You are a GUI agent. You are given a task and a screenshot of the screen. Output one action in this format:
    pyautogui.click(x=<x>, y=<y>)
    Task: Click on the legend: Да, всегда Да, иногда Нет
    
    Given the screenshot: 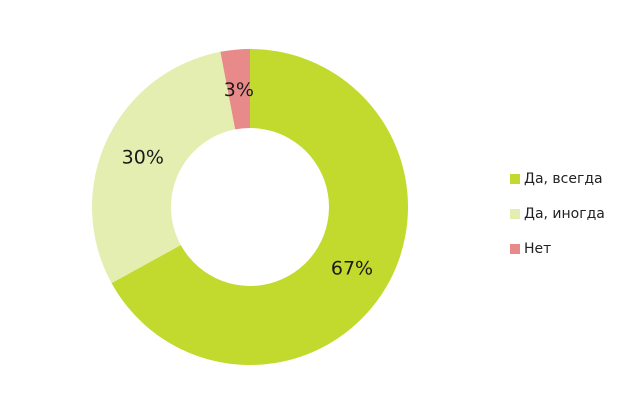 What is the action you would take?
    pyautogui.click(x=557, y=213)
    